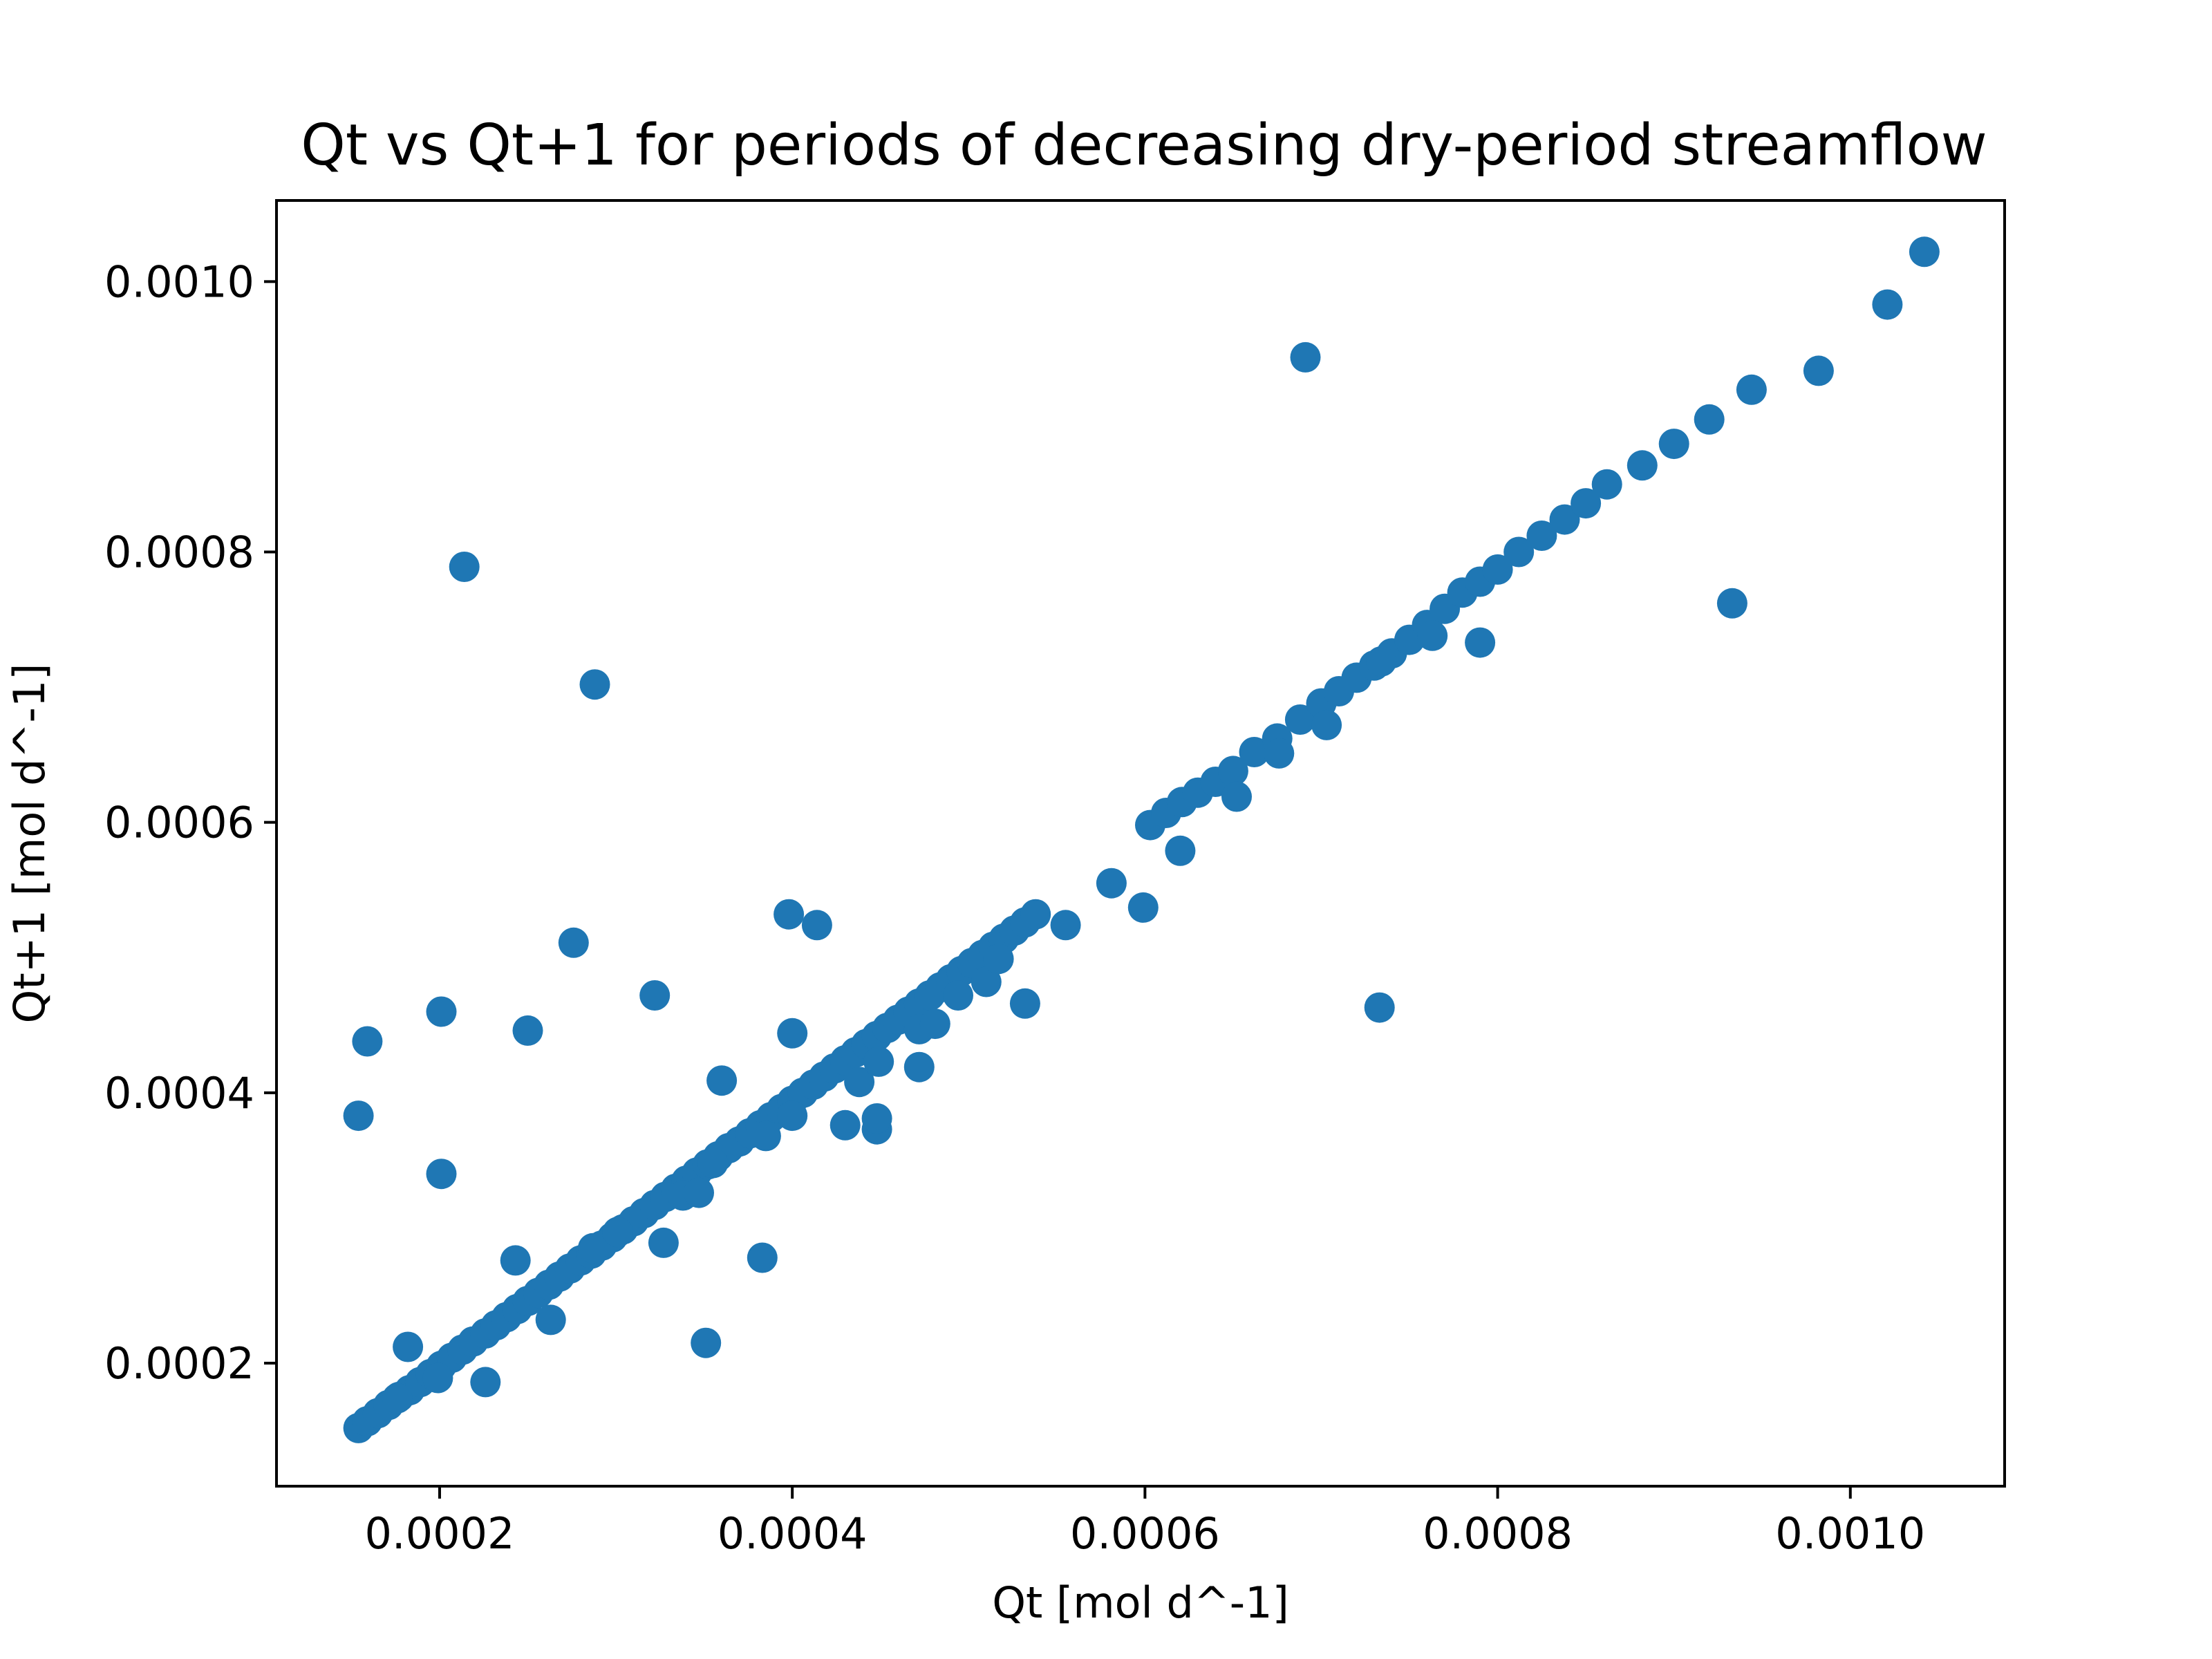 This screenshot has width=2212, height=1659. I want to click on y-tick-label: 0.0004, so click(179, 1093).